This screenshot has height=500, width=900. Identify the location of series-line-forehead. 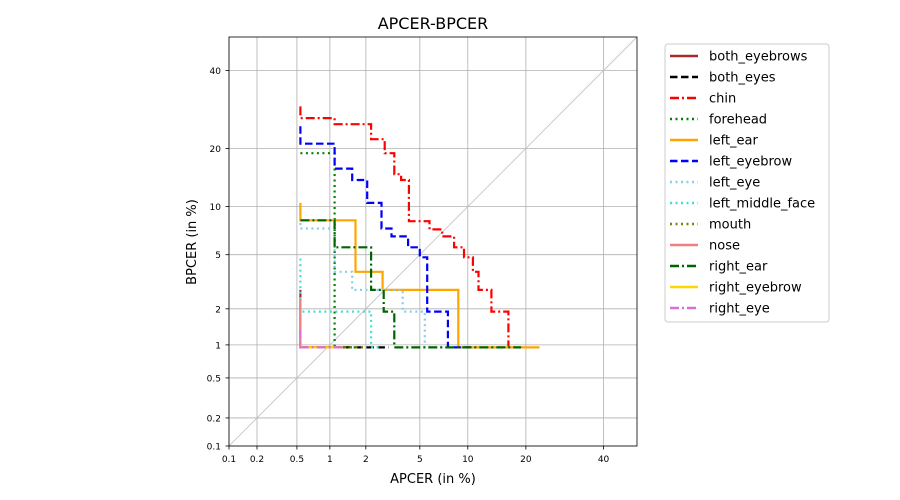
(329, 250).